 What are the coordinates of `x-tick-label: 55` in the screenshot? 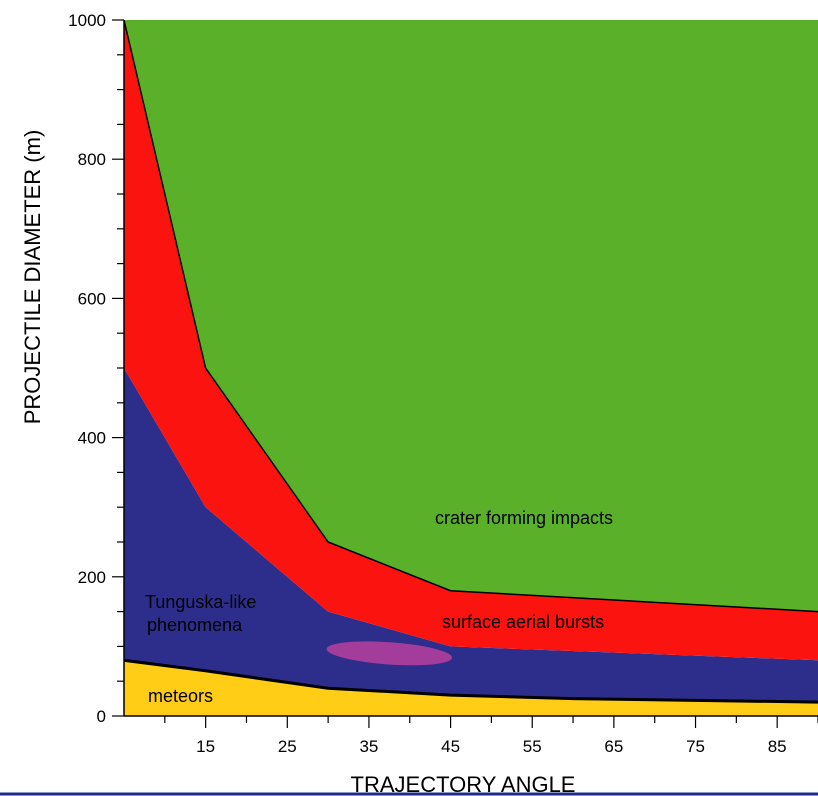 It's located at (532, 746).